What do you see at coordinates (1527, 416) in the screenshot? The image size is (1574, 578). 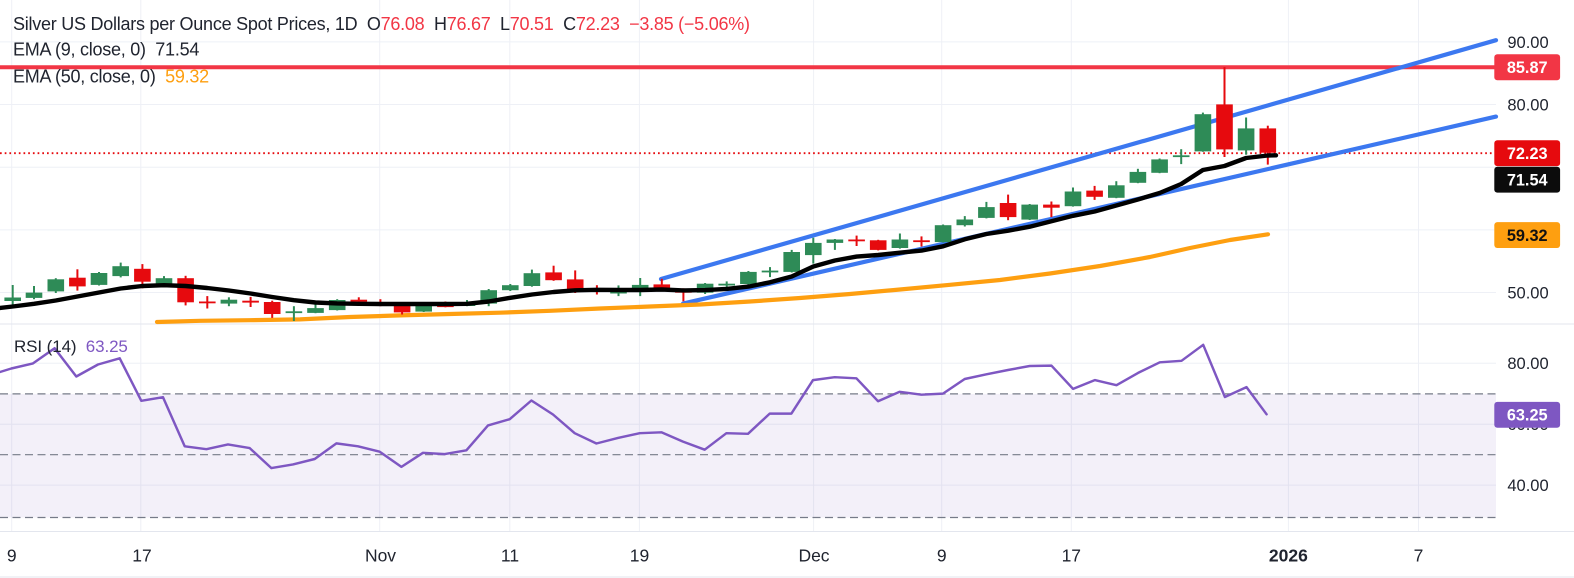 I see `svg-text: 63.25` at bounding box center [1527, 416].